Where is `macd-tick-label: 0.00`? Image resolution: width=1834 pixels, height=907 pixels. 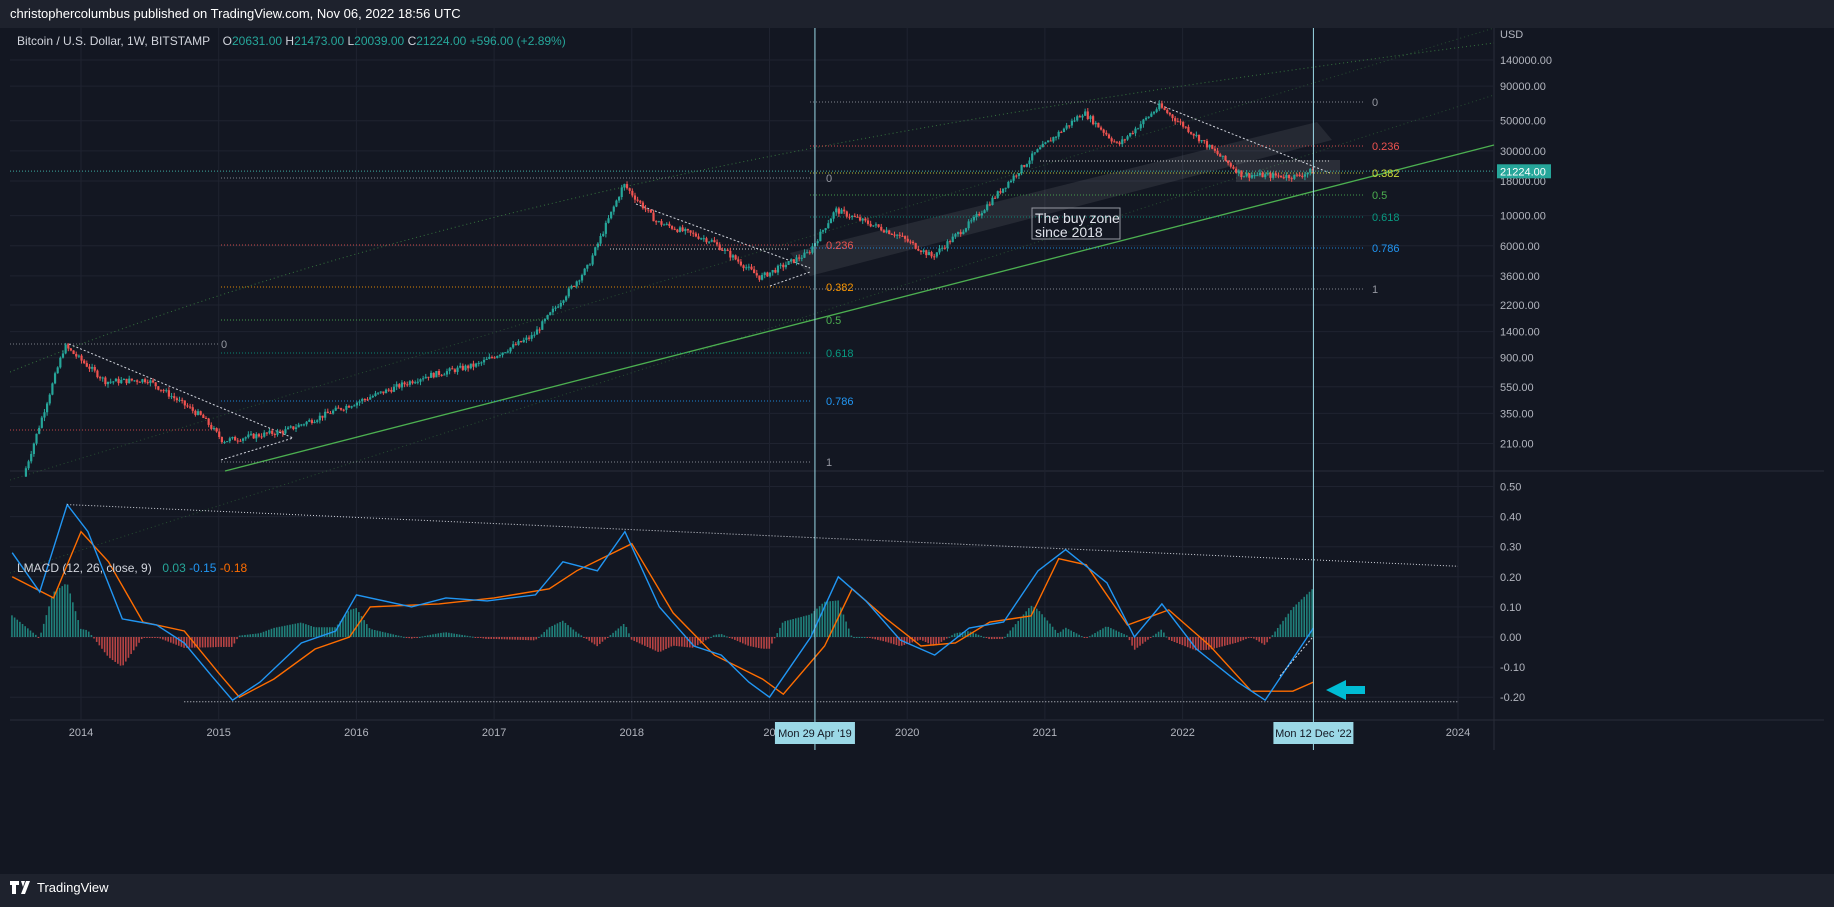
macd-tick-label: 0.00 is located at coordinates (1510, 638).